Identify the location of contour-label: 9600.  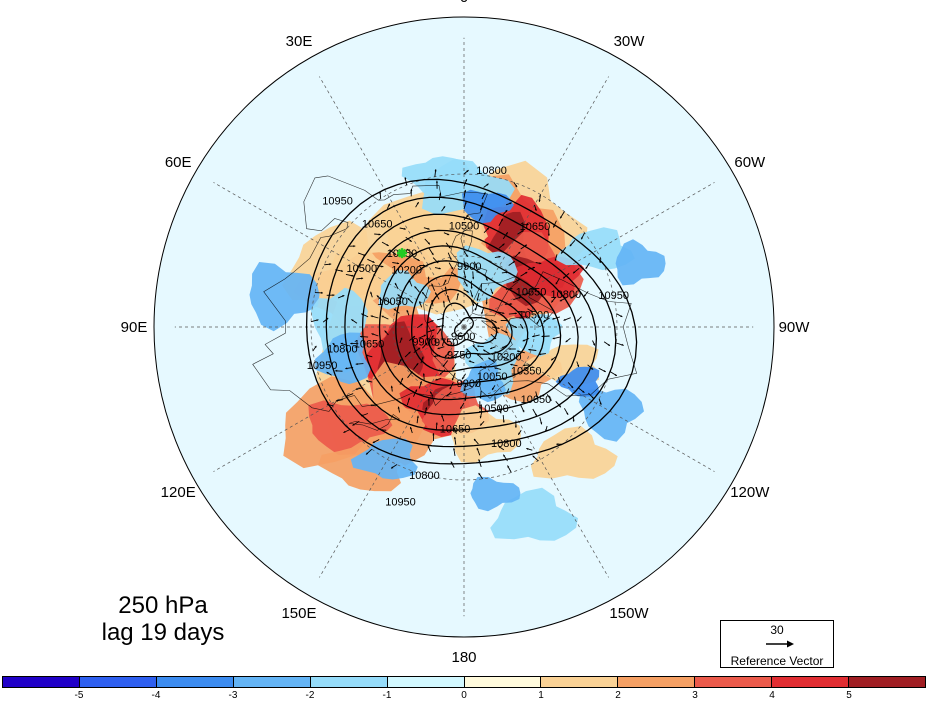
(463, 337).